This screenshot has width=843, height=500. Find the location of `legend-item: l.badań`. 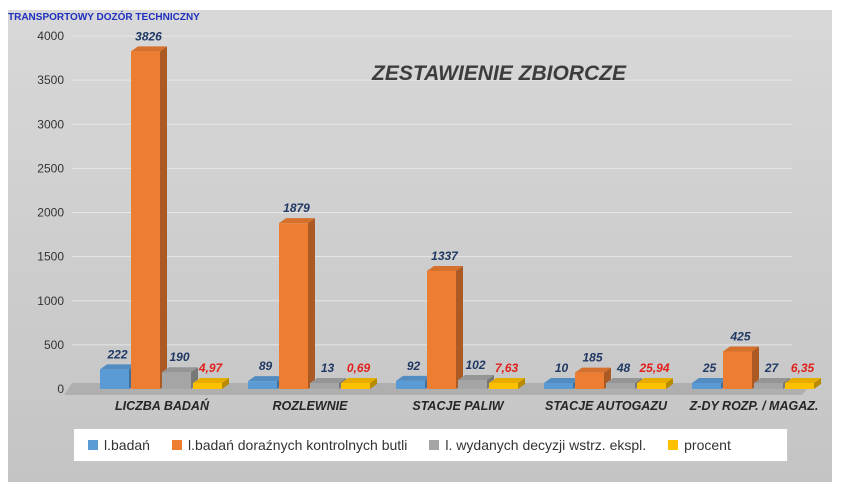

legend-item: l.badań is located at coordinates (119, 445).